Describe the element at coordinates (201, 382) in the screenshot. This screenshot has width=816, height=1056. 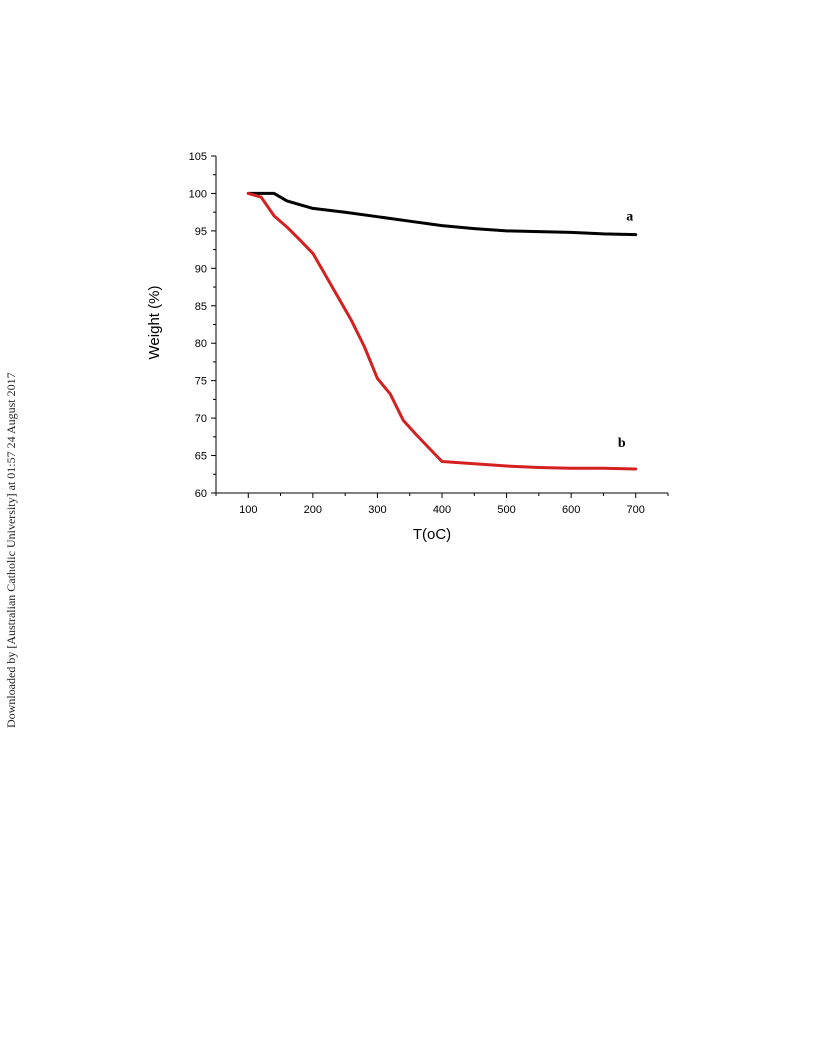
I see `y-tick-label: 75` at that location.